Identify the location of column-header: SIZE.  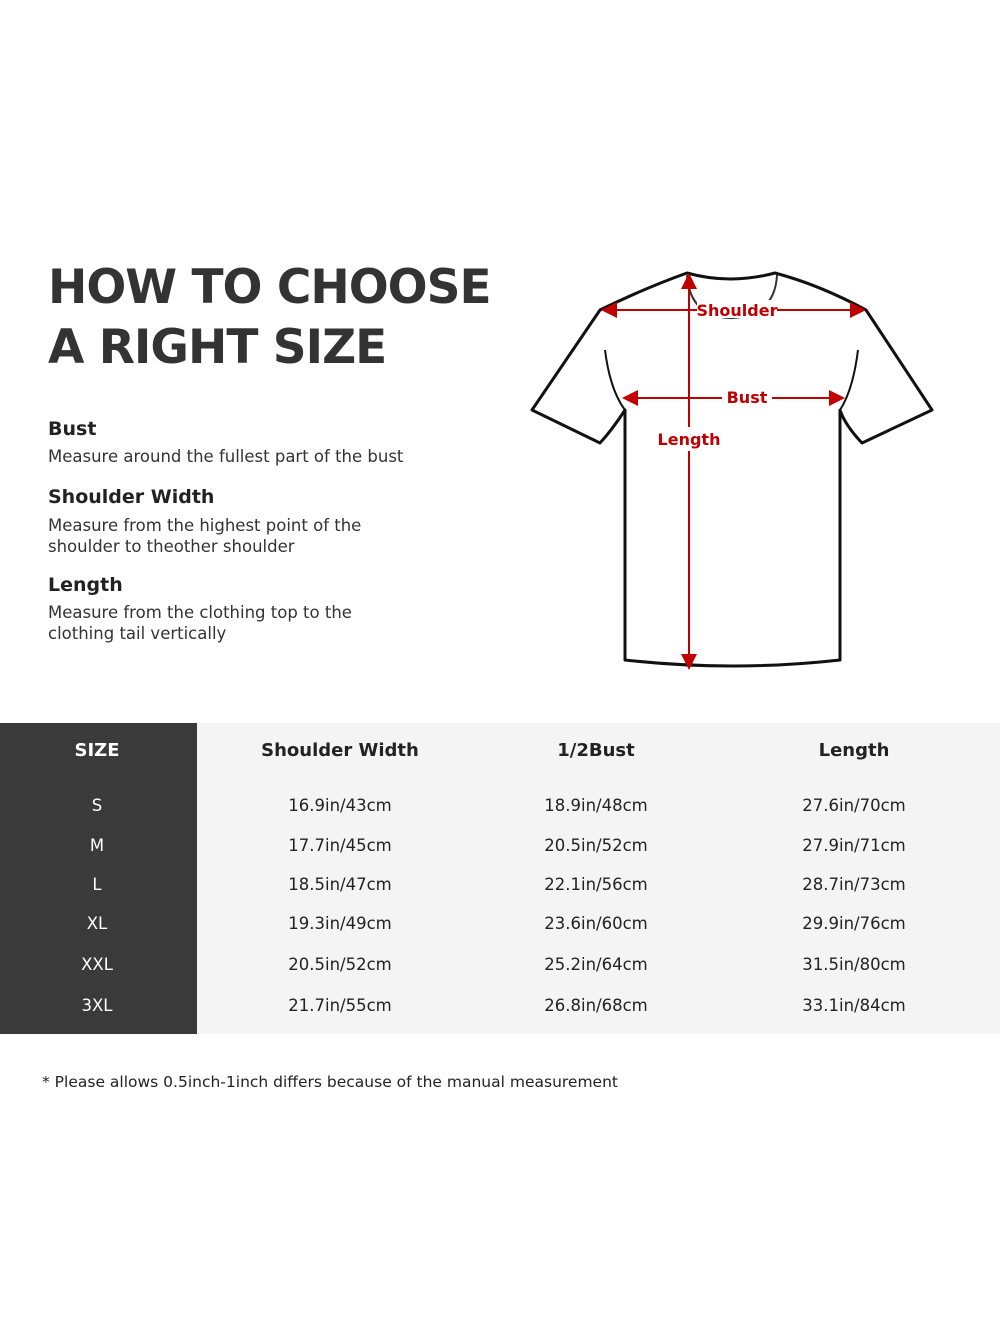
(97, 750).